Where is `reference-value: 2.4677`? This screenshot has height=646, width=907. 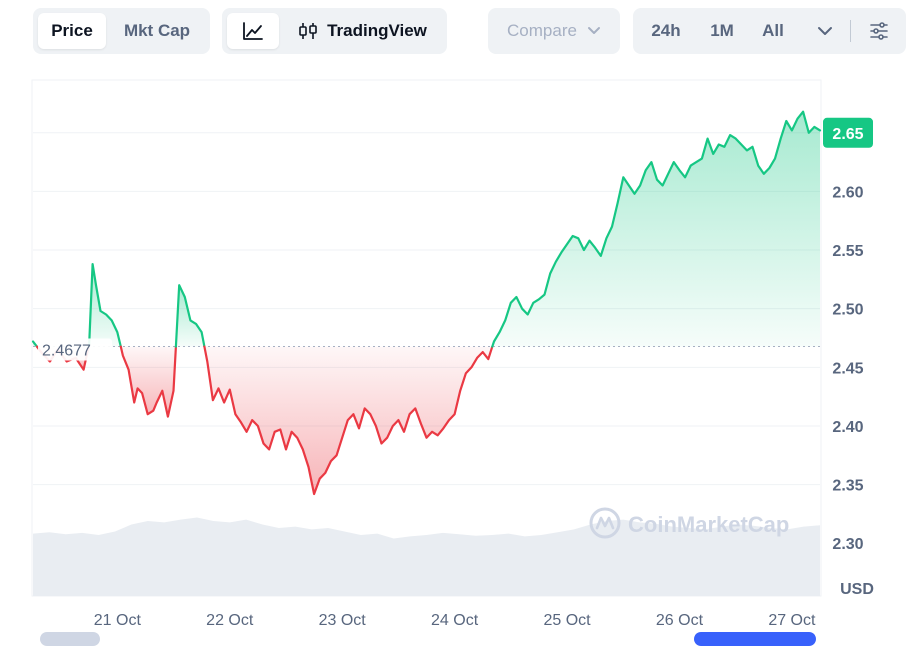 reference-value: 2.4677 is located at coordinates (66, 351).